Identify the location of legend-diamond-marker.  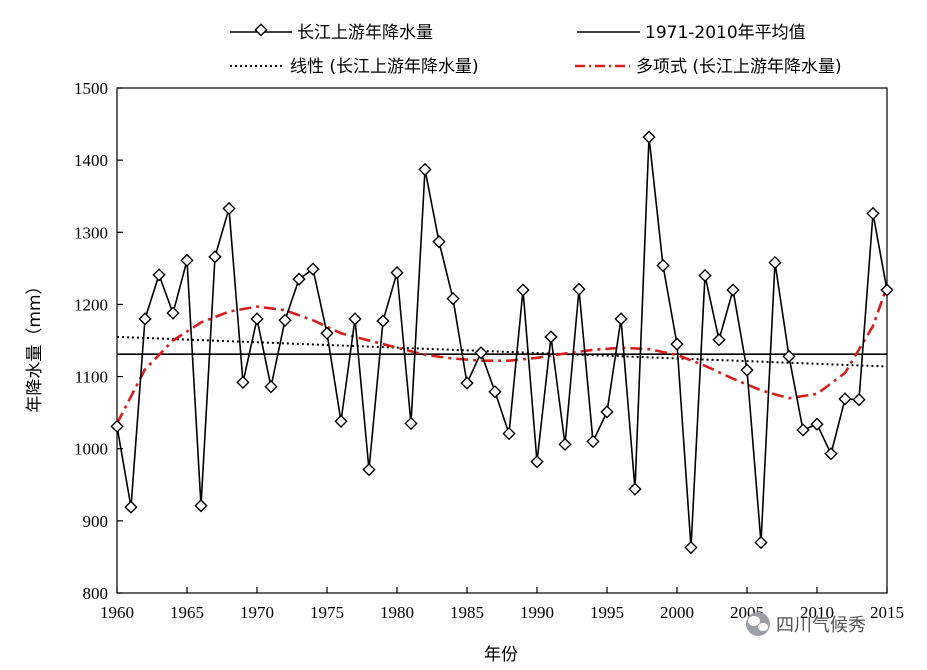
(261, 30).